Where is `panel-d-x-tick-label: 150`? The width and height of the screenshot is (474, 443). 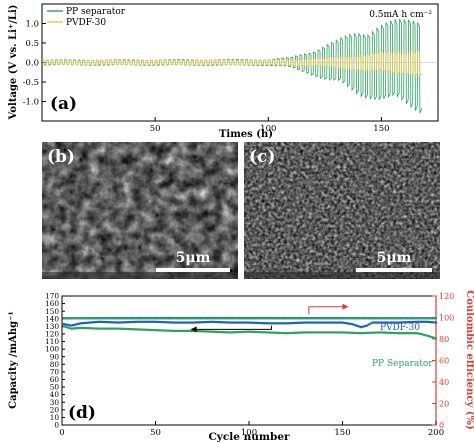 panel-d-x-tick-label: 150 is located at coordinates (342, 433).